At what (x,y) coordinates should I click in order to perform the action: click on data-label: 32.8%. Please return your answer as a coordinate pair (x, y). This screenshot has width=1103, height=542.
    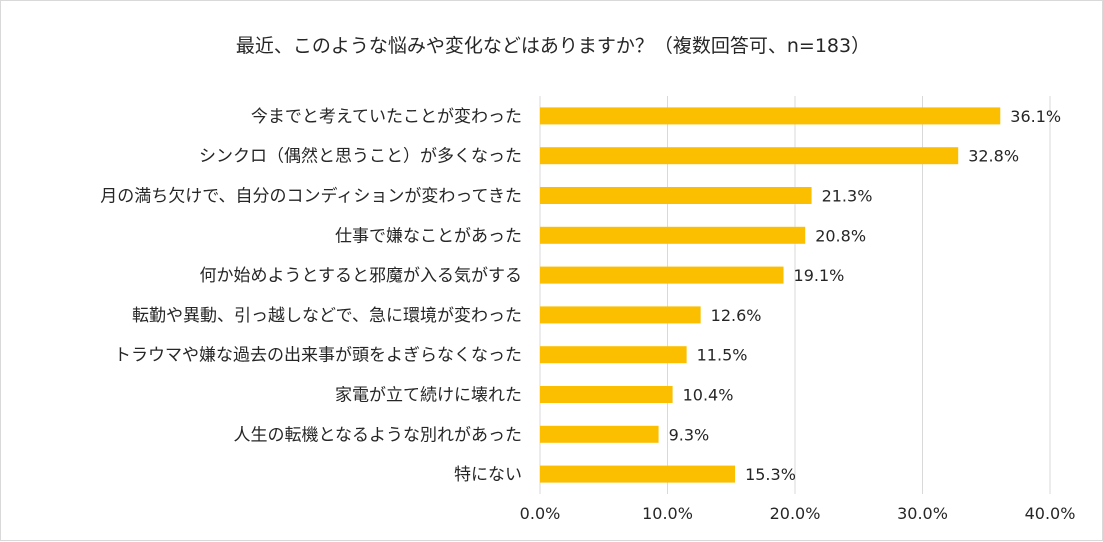
    Looking at the image, I should click on (993, 156).